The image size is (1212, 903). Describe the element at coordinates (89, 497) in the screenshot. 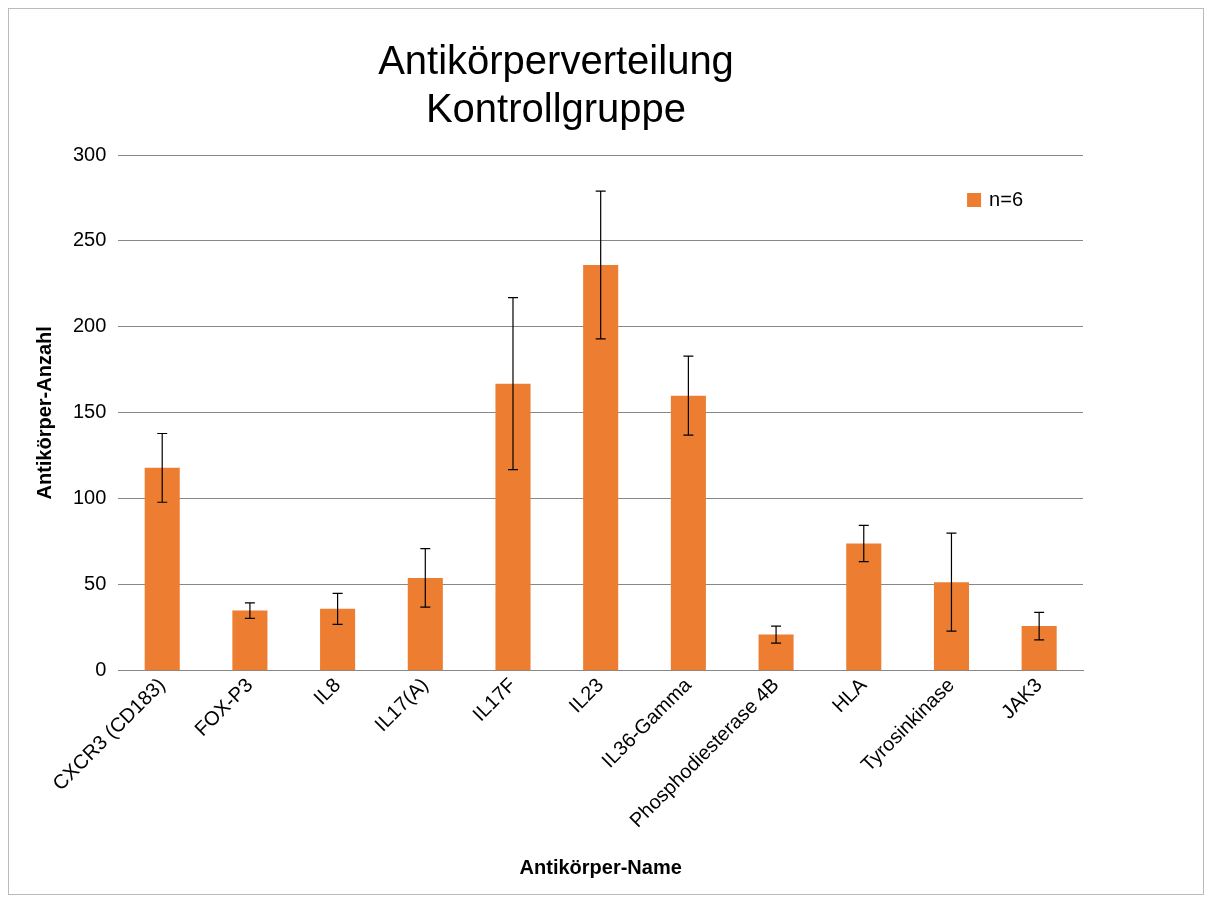

I see `y-tick-label: 100` at that location.